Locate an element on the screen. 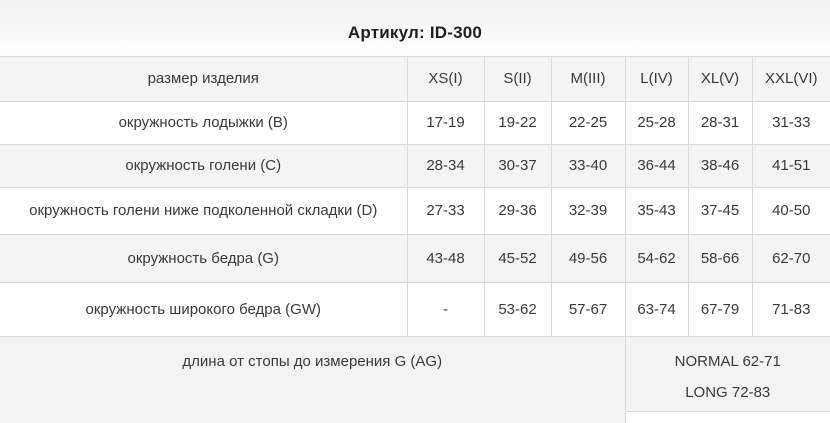 This screenshot has height=423, width=830. value-cell: 67-79 is located at coordinates (719, 308).